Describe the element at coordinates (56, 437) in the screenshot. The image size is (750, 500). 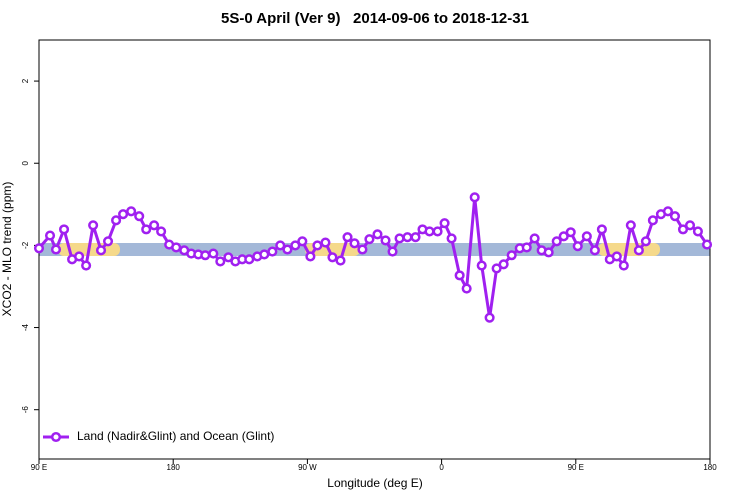
I see `legend-marker` at that location.